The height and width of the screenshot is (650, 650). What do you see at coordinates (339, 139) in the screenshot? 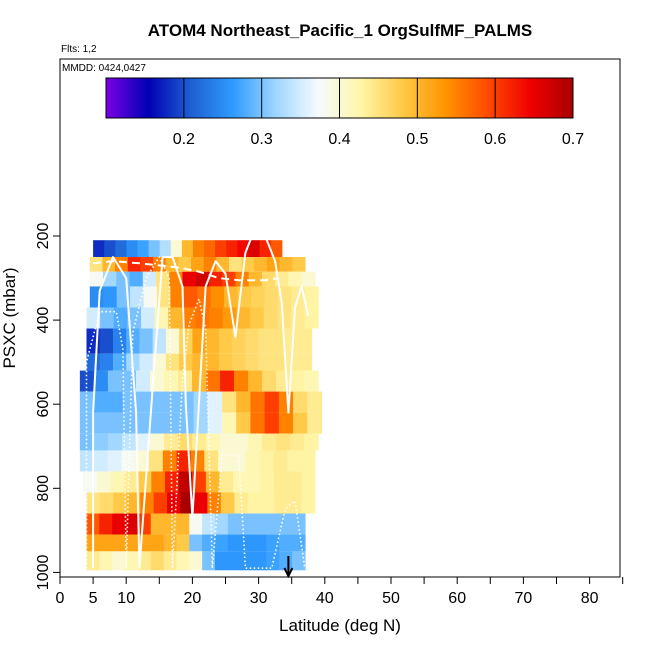
I see `colorbar-tick-label: 0.4` at bounding box center [339, 139].